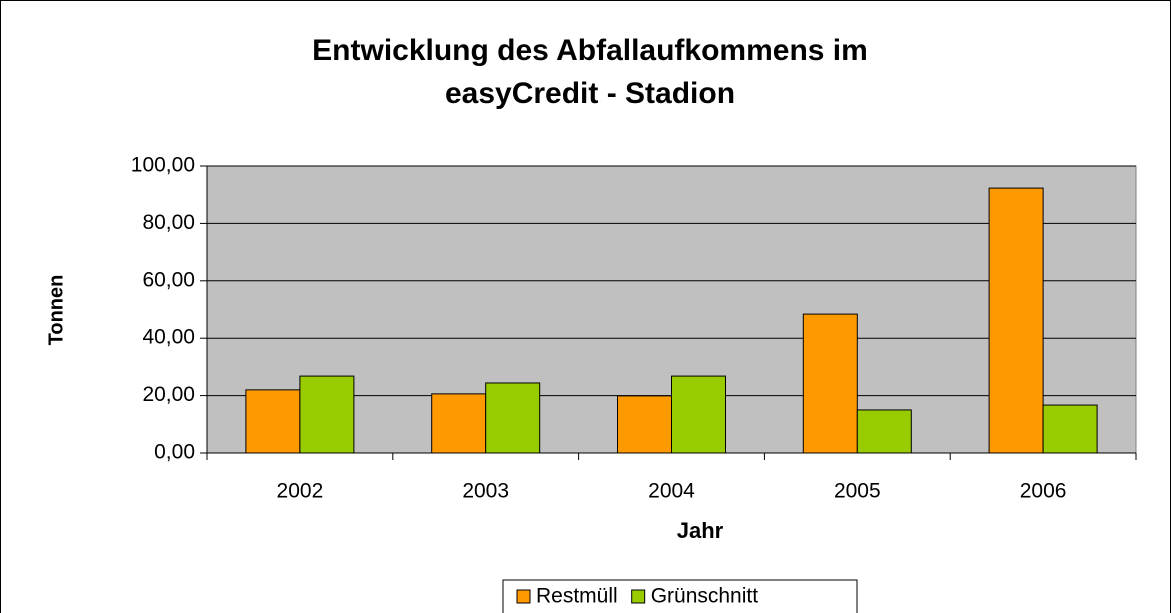  Describe the element at coordinates (168, 337) in the screenshot. I see `y-tick-label: 40,00` at that location.